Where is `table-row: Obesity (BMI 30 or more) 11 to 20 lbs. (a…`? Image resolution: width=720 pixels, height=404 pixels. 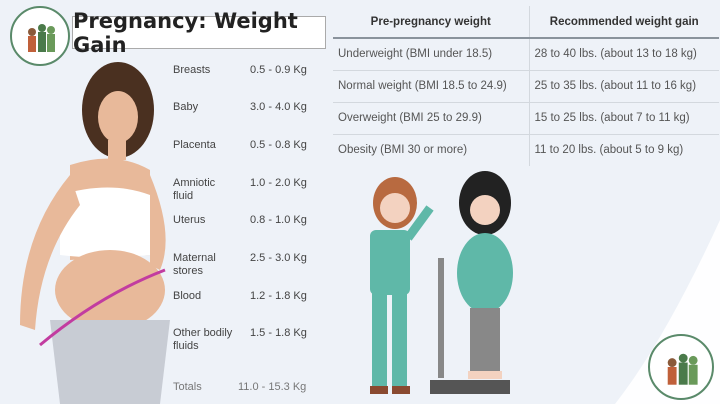 table-row: Obesity (BMI 30 or more) 11 to 20 lbs. (a… is located at coordinates (526, 150).